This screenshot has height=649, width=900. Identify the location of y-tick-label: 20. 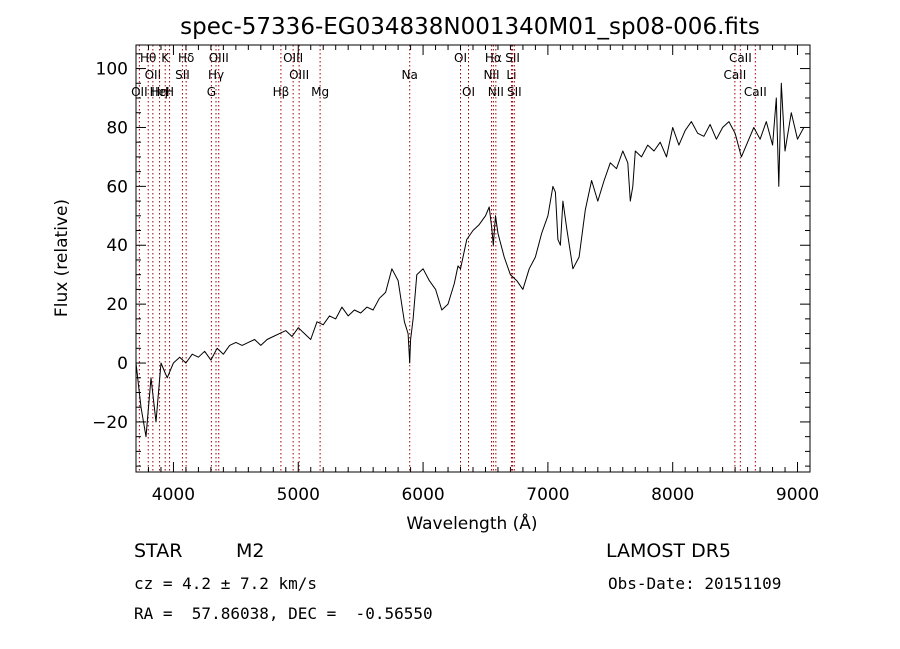
(117, 305).